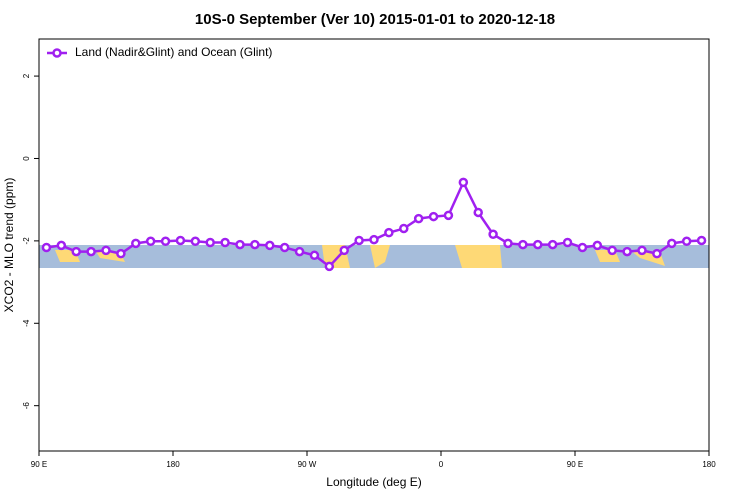 This screenshot has height=500, width=750. I want to click on y-axis-label: XCO2 - MLO trend (ppm), so click(9, 245).